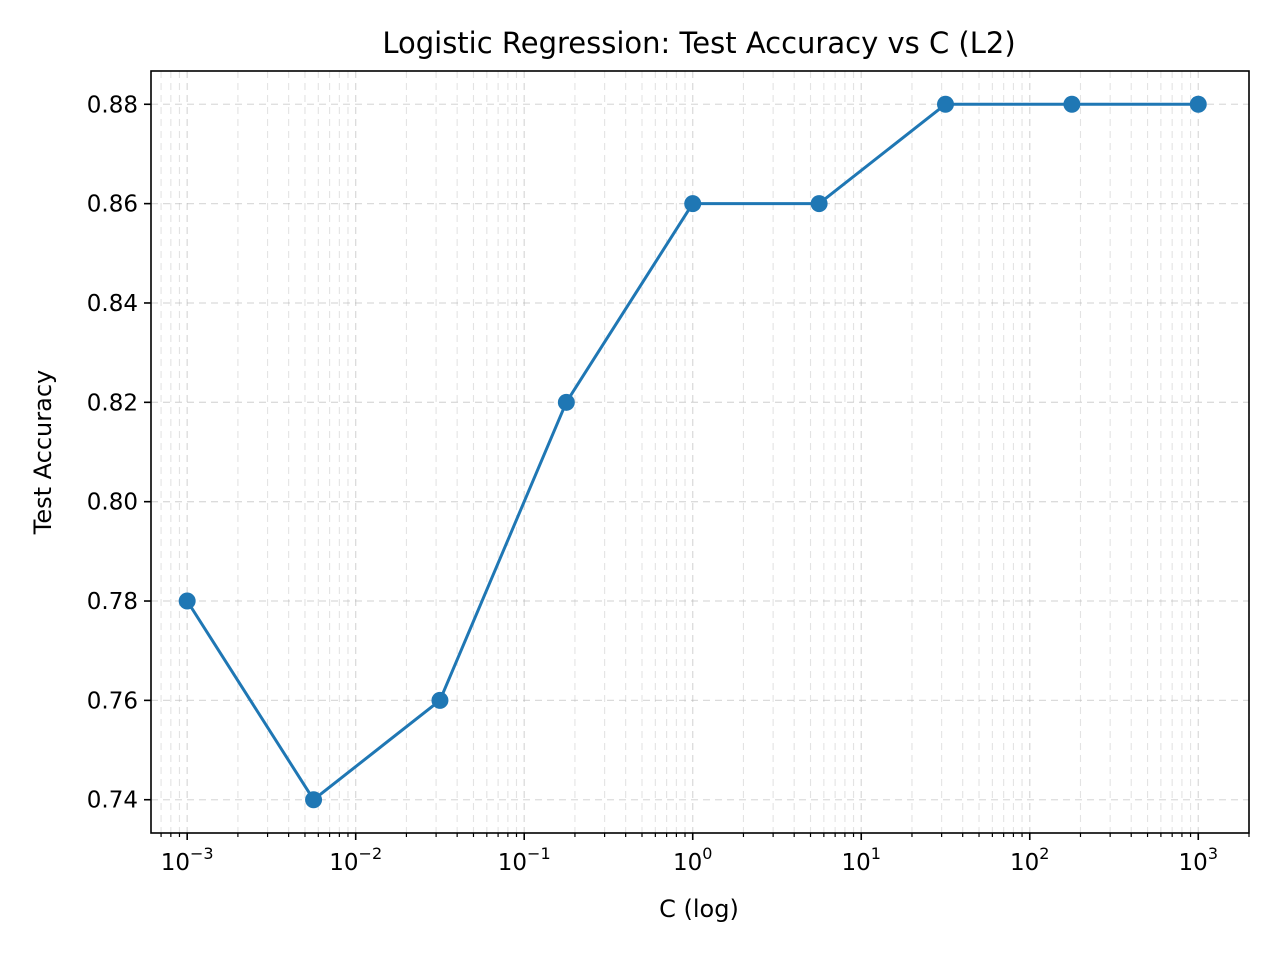 The height and width of the screenshot is (960, 1280). Describe the element at coordinates (112, 403) in the screenshot. I see `y-tick-label: 0.82` at that location.